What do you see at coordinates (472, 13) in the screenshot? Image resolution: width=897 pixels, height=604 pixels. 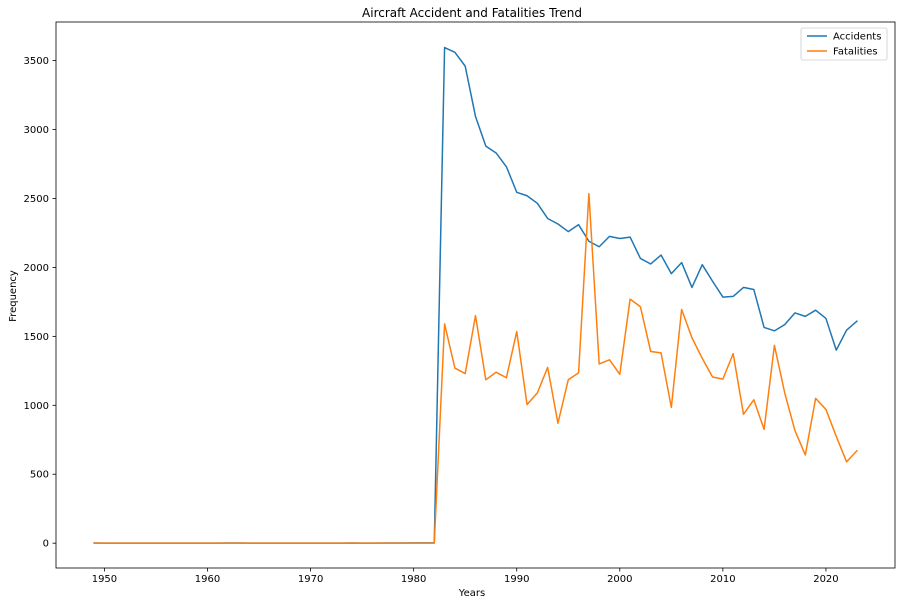 I see `chart-title: Aircraft Accident and Fatalities Trend` at bounding box center [472, 13].